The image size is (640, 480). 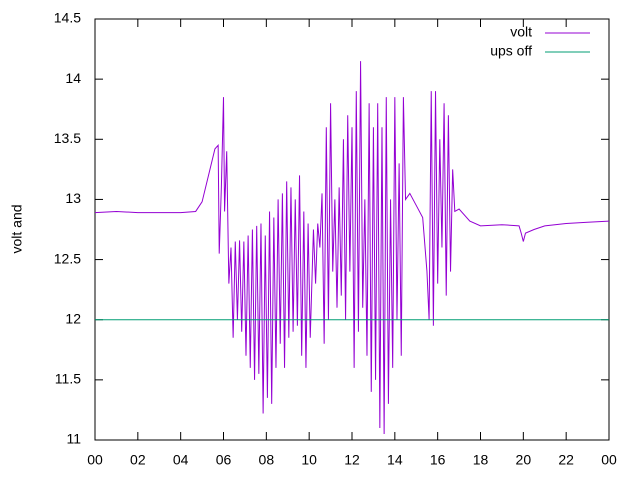 I want to click on x-tick-label: 10, so click(x=309, y=460).